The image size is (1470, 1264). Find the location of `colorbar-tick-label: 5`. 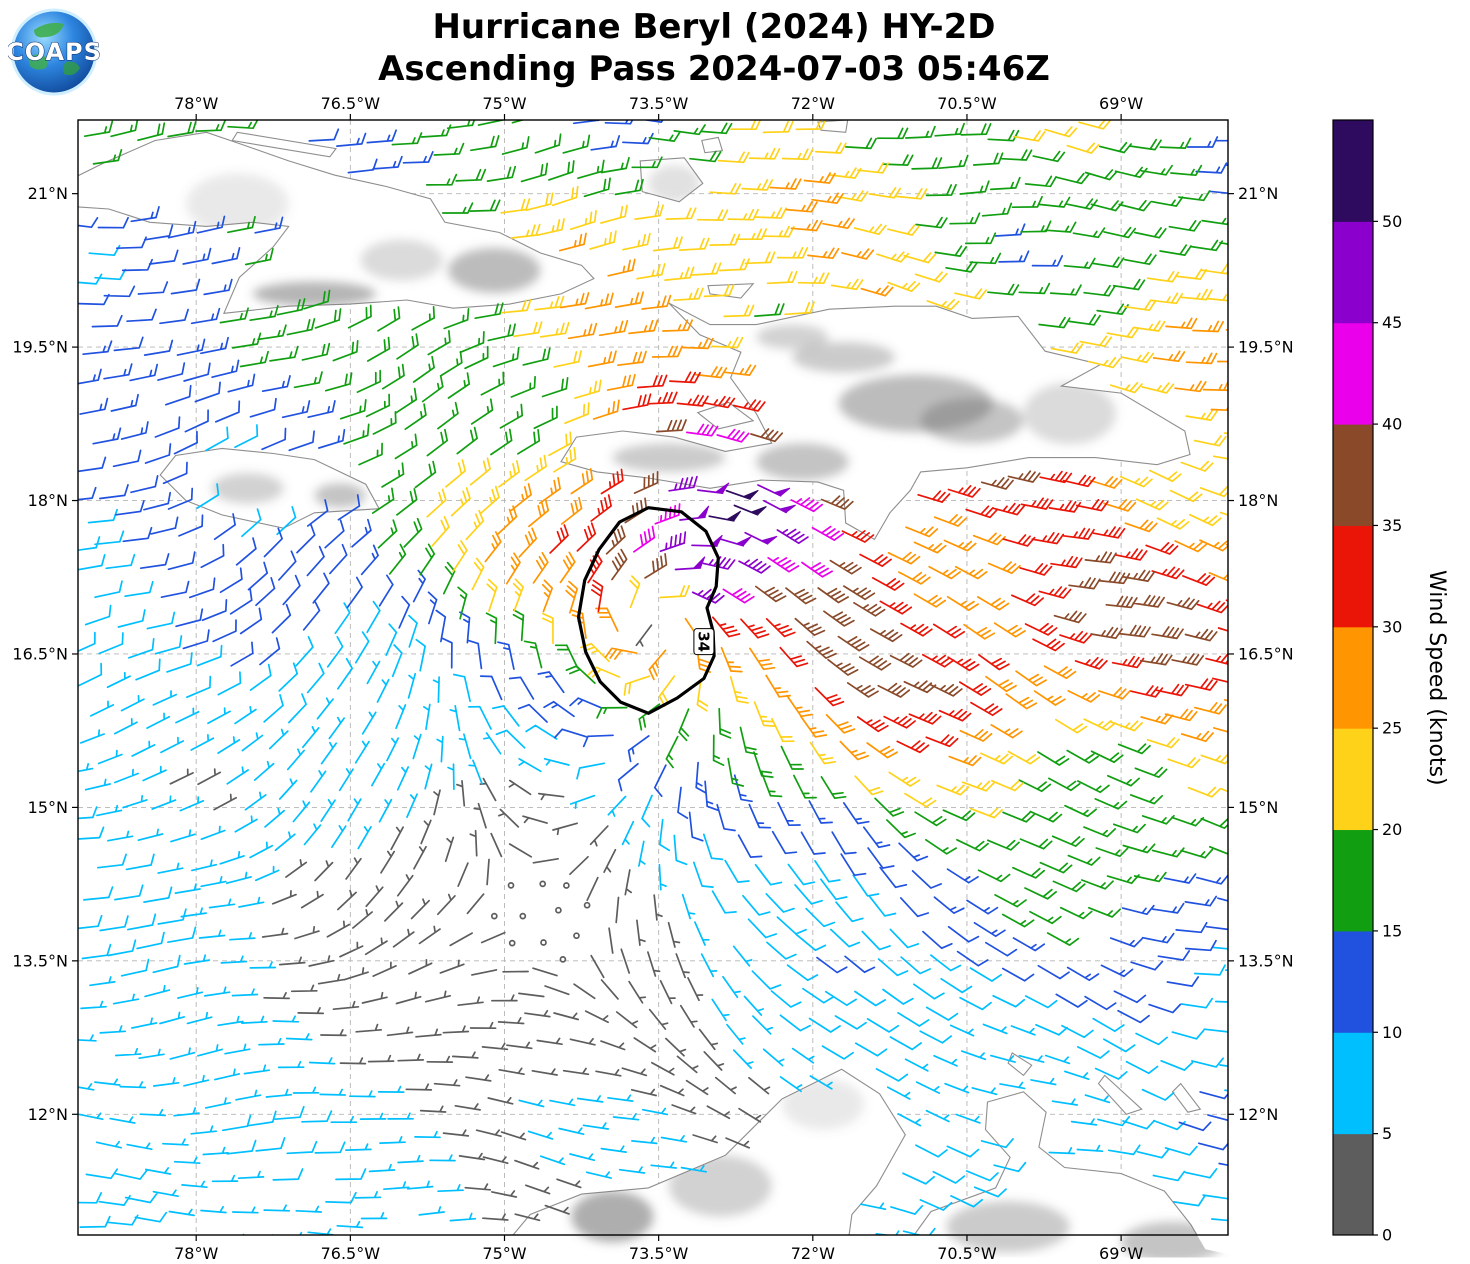

colorbar-tick-label: 5 is located at coordinates (1387, 1133).